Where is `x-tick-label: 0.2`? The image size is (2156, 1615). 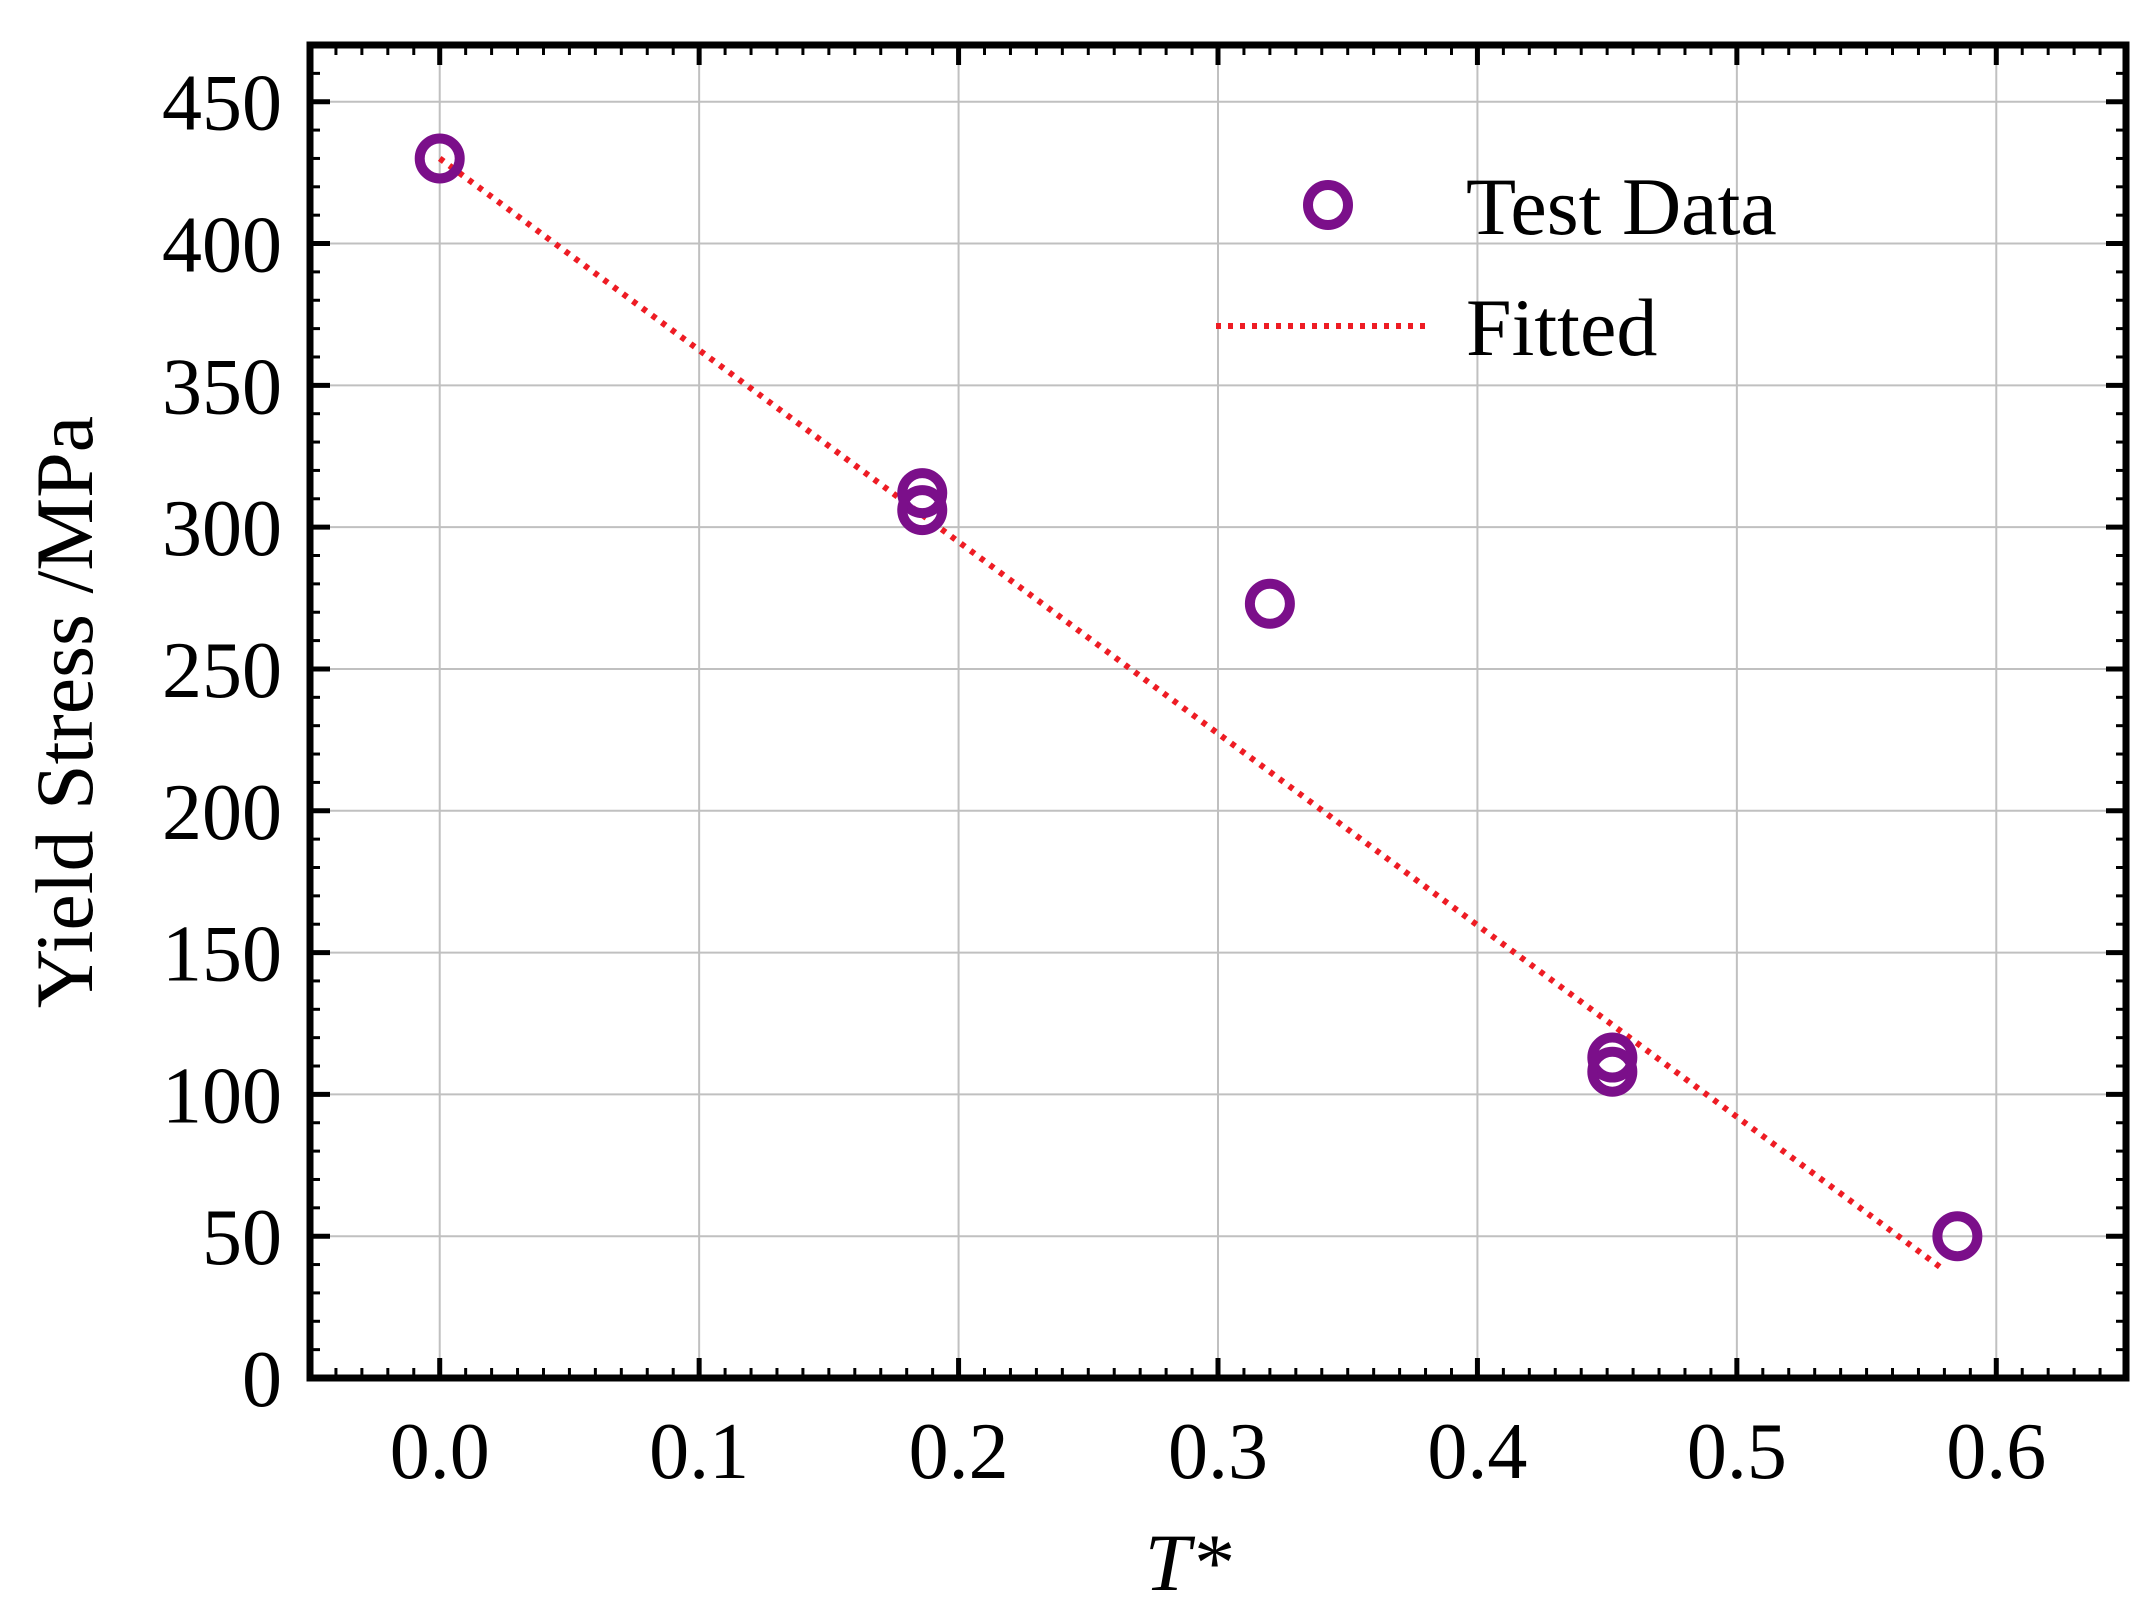 x-tick-label: 0.2 is located at coordinates (959, 1452).